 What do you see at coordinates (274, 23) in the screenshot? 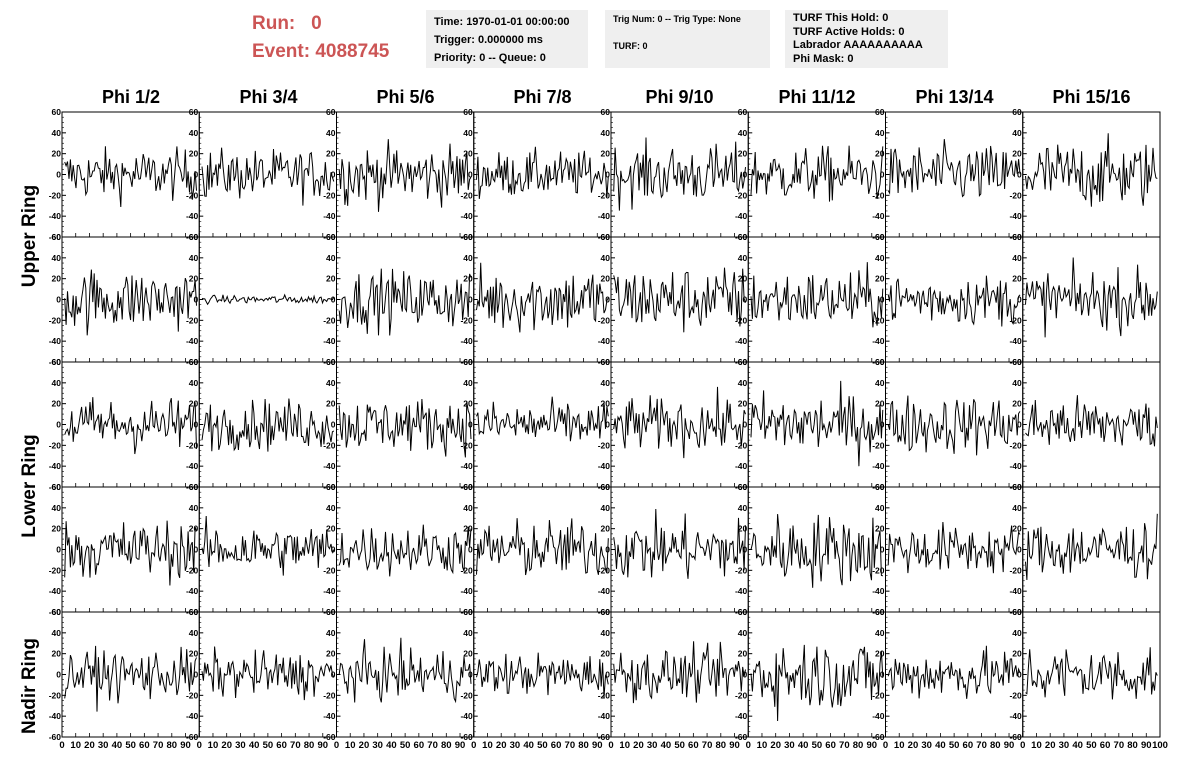
I see `run-label: Run:` at bounding box center [274, 23].